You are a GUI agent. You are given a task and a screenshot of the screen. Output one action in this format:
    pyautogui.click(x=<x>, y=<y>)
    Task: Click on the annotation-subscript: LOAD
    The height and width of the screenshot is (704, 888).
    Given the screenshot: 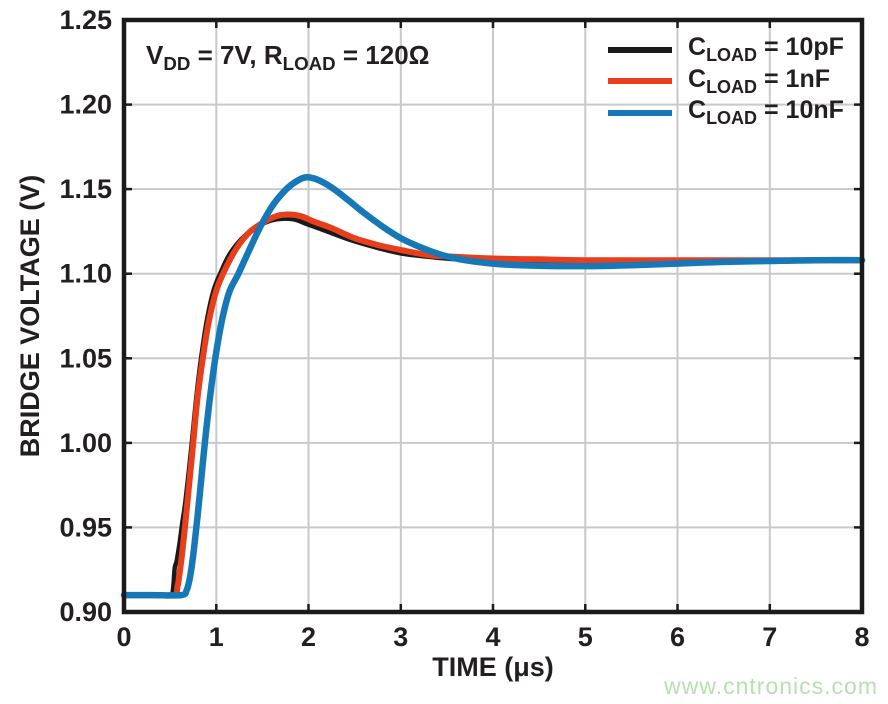 What is the action you would take?
    pyautogui.click(x=309, y=64)
    